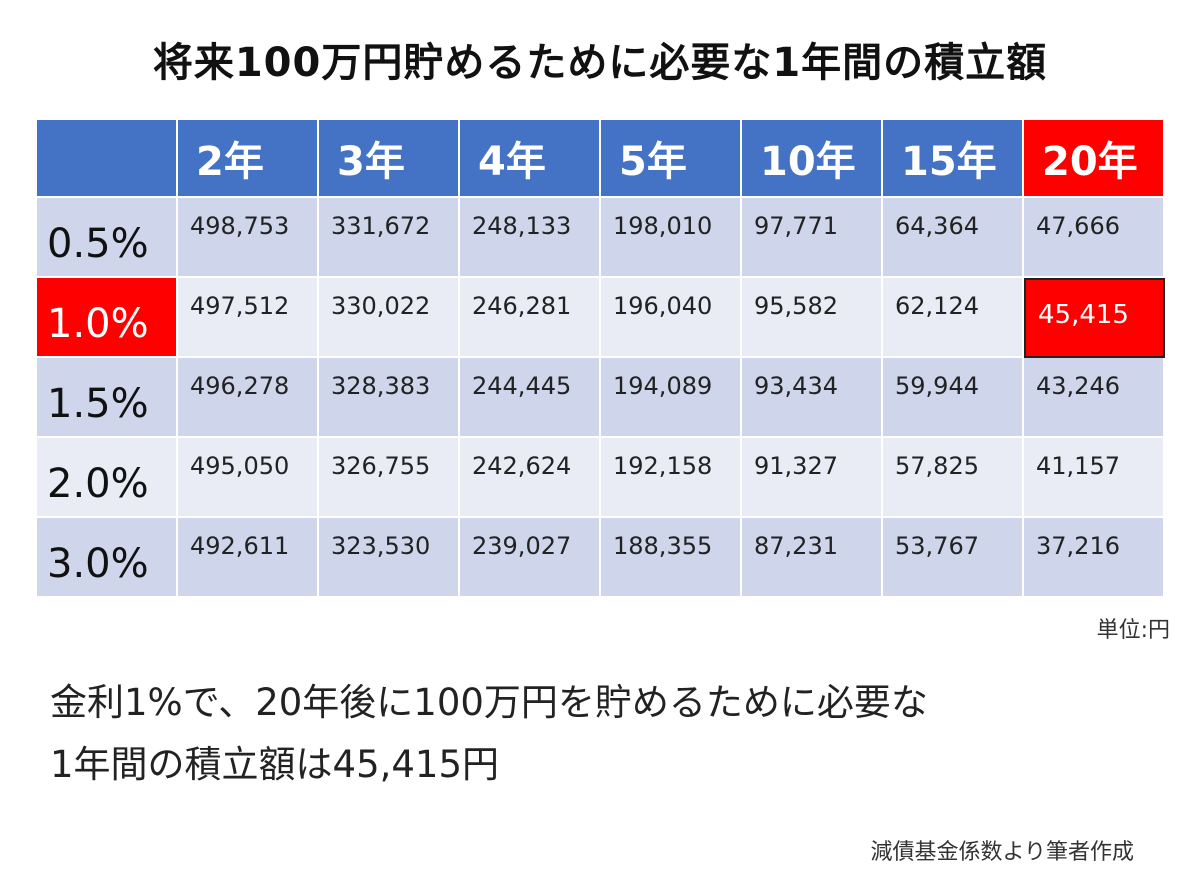 The width and height of the screenshot is (1200, 890). I want to click on table-cell: 59,944, so click(953, 398).